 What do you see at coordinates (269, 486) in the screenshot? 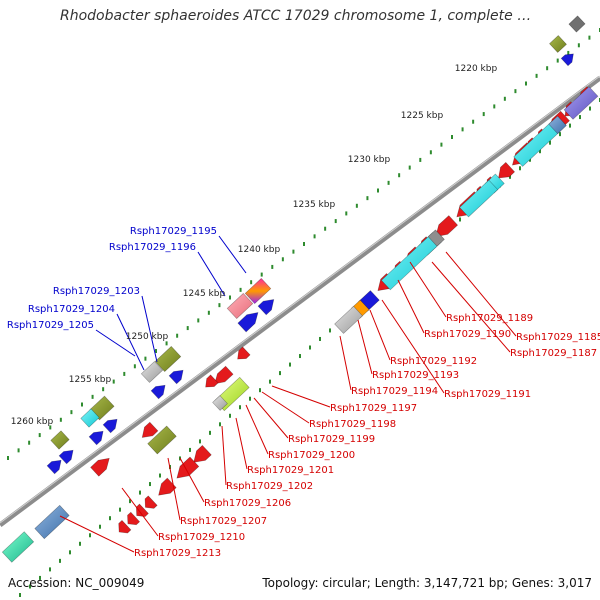
I see `gene-label-red: Rsph17029_1202` at bounding box center [269, 486].